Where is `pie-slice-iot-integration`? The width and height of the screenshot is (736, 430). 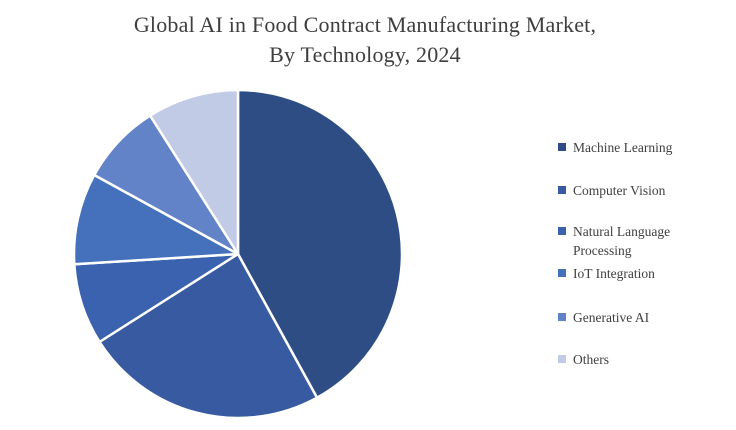 pie-slice-iot-integration is located at coordinates (156, 219).